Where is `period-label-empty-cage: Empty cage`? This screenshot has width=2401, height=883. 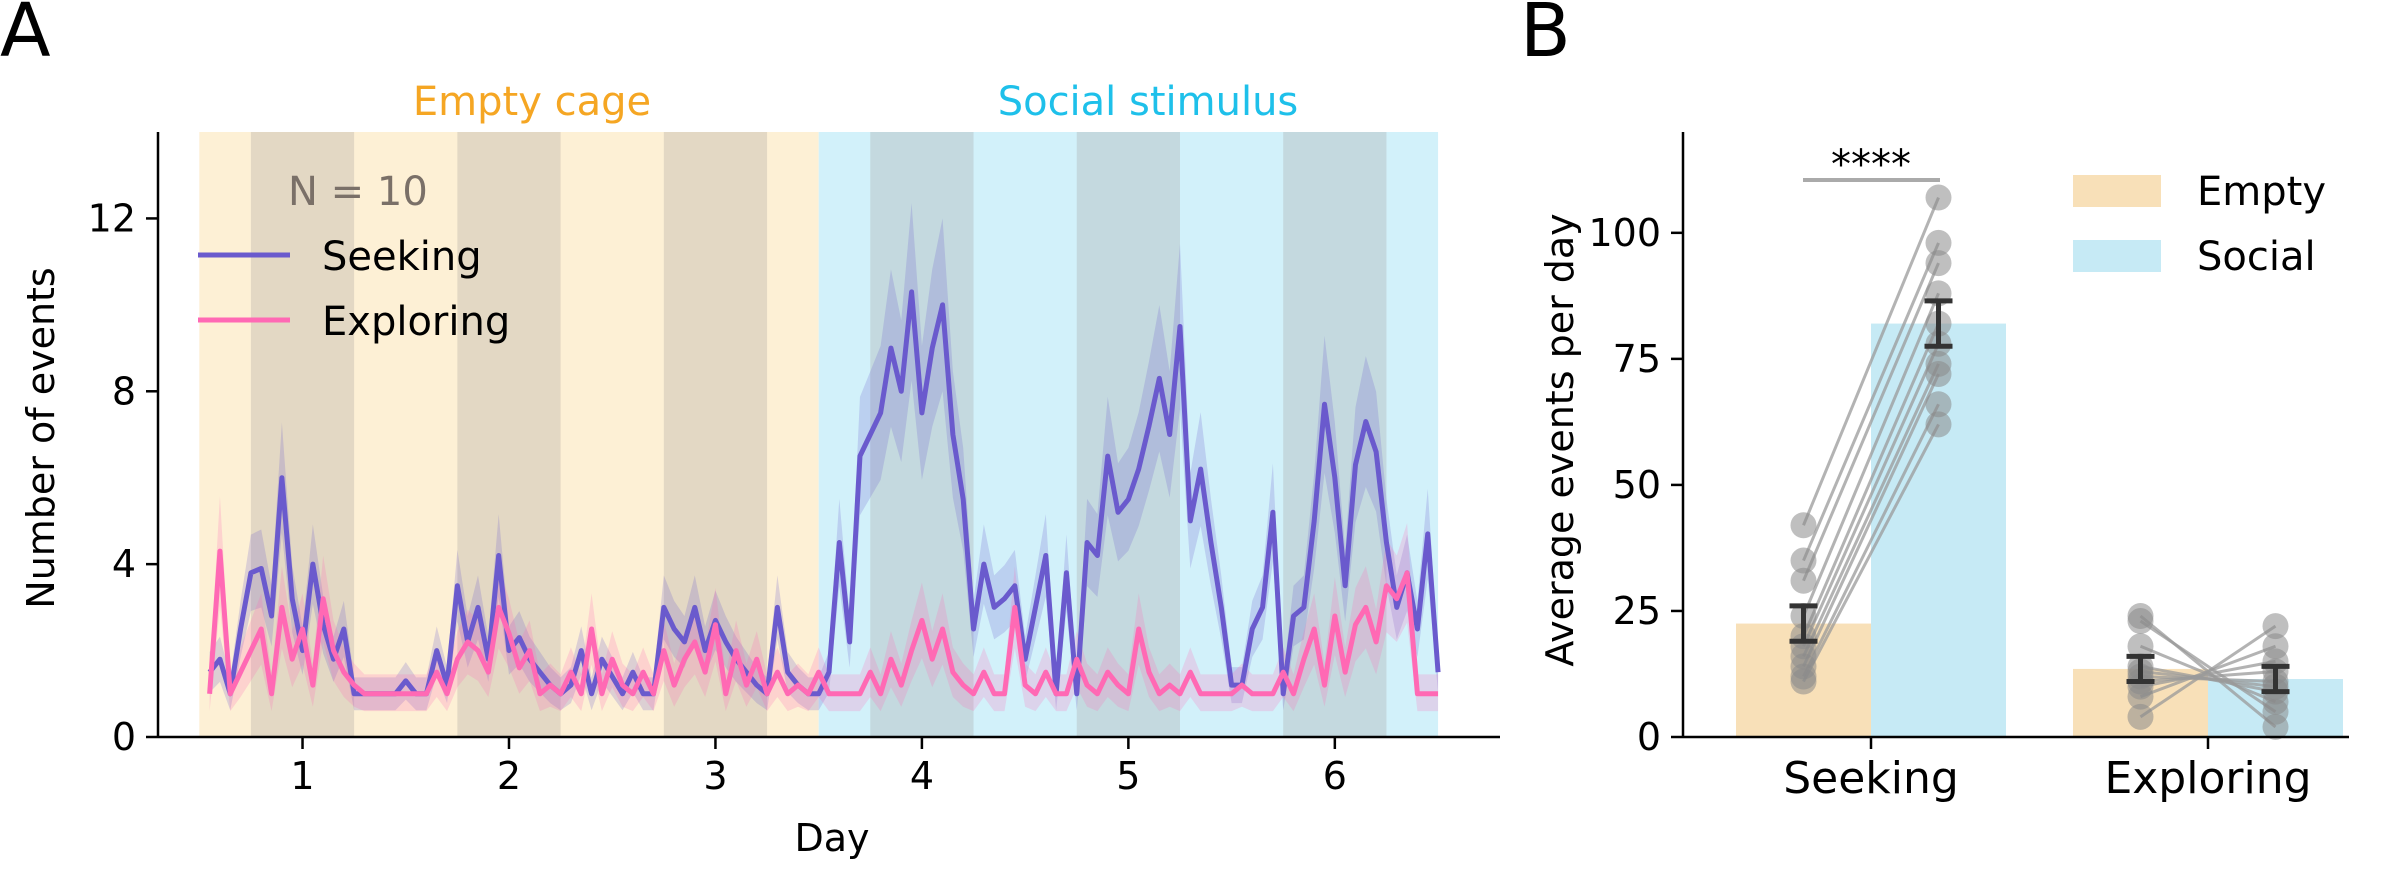
period-label-empty-cage: Empty cage is located at coordinates (532, 102).